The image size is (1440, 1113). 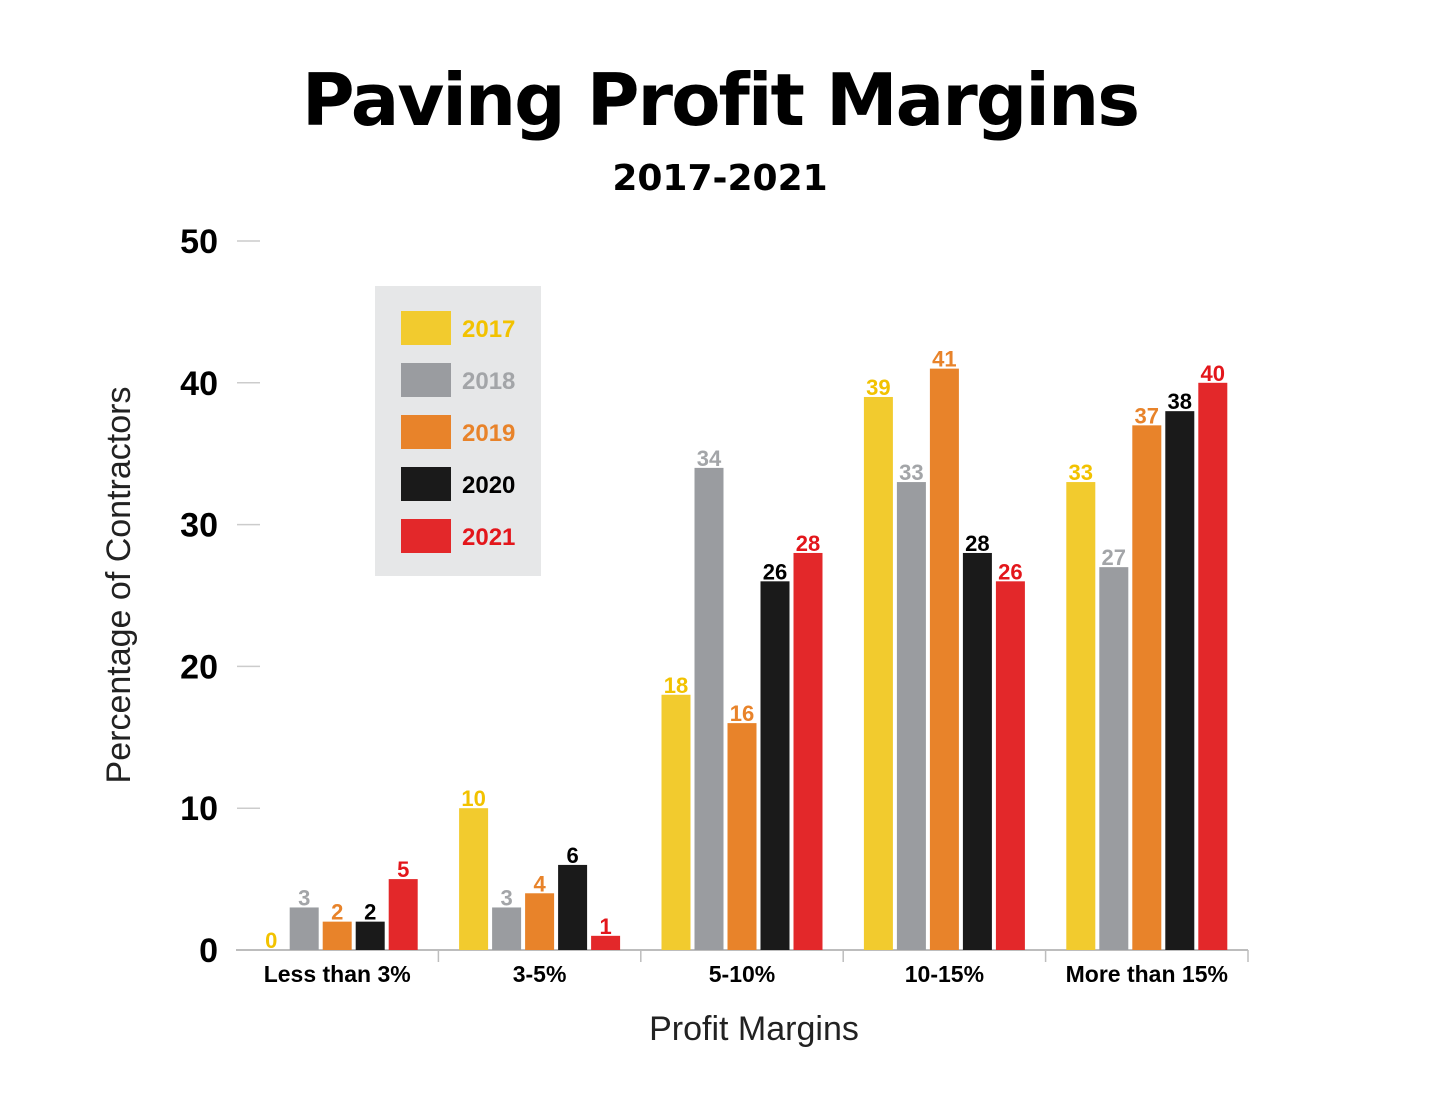 What do you see at coordinates (1147, 415) in the screenshot?
I see `data-label-2019: 37` at bounding box center [1147, 415].